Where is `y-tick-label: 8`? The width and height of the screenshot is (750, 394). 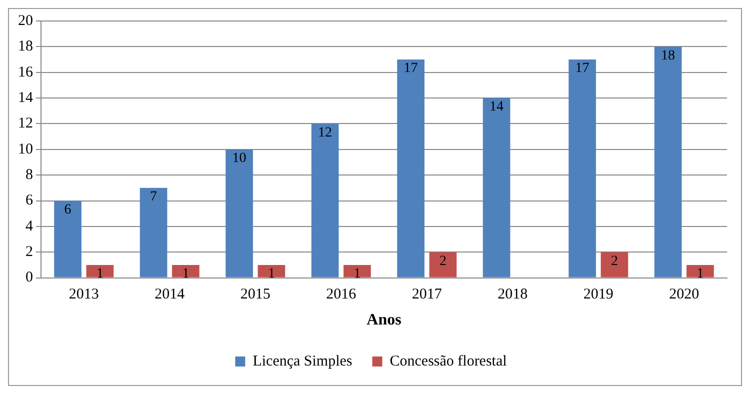 y-tick-label: 8 is located at coordinates (29, 175).